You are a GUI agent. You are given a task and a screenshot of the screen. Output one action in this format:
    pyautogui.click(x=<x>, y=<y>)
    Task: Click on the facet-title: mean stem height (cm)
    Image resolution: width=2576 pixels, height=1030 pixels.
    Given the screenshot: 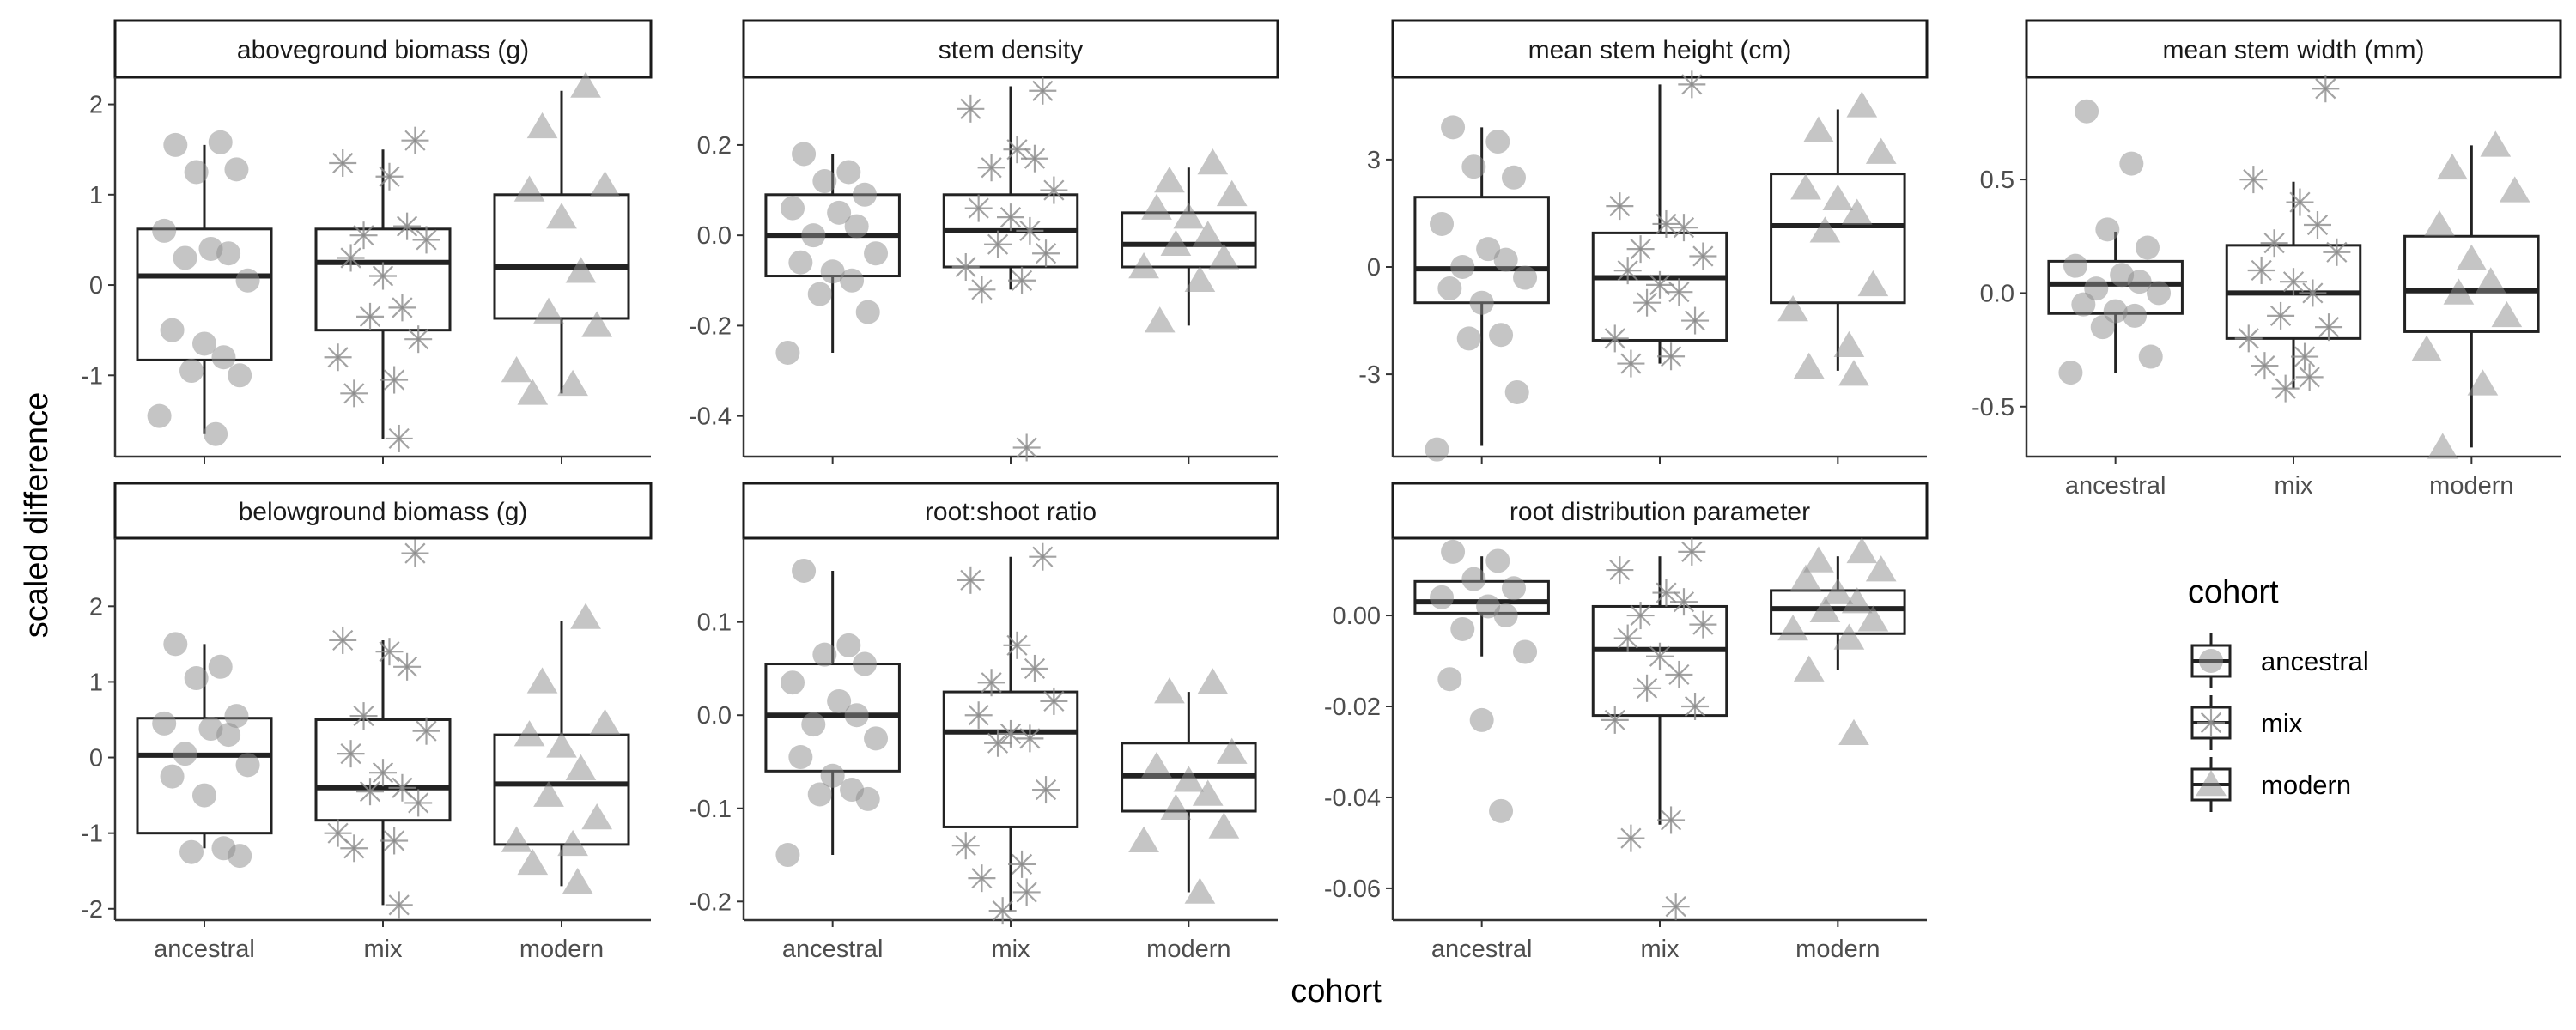 What is the action you would take?
    pyautogui.click(x=1660, y=50)
    